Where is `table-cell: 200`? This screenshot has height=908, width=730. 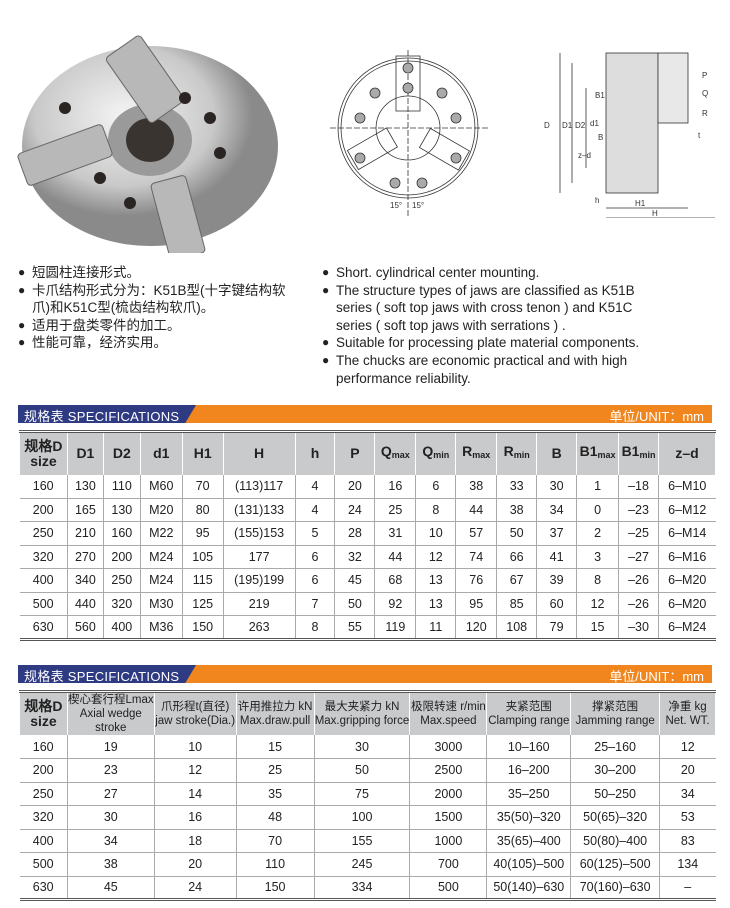
table-cell: 200 is located at coordinates (43, 510).